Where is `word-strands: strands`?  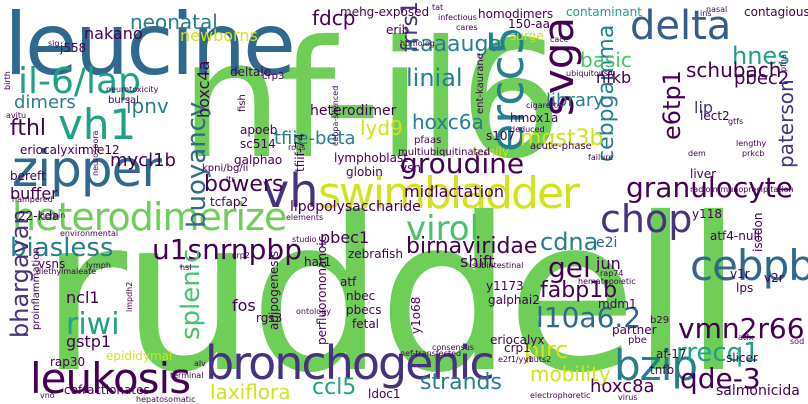 word-strands: strands is located at coordinates (461, 382).